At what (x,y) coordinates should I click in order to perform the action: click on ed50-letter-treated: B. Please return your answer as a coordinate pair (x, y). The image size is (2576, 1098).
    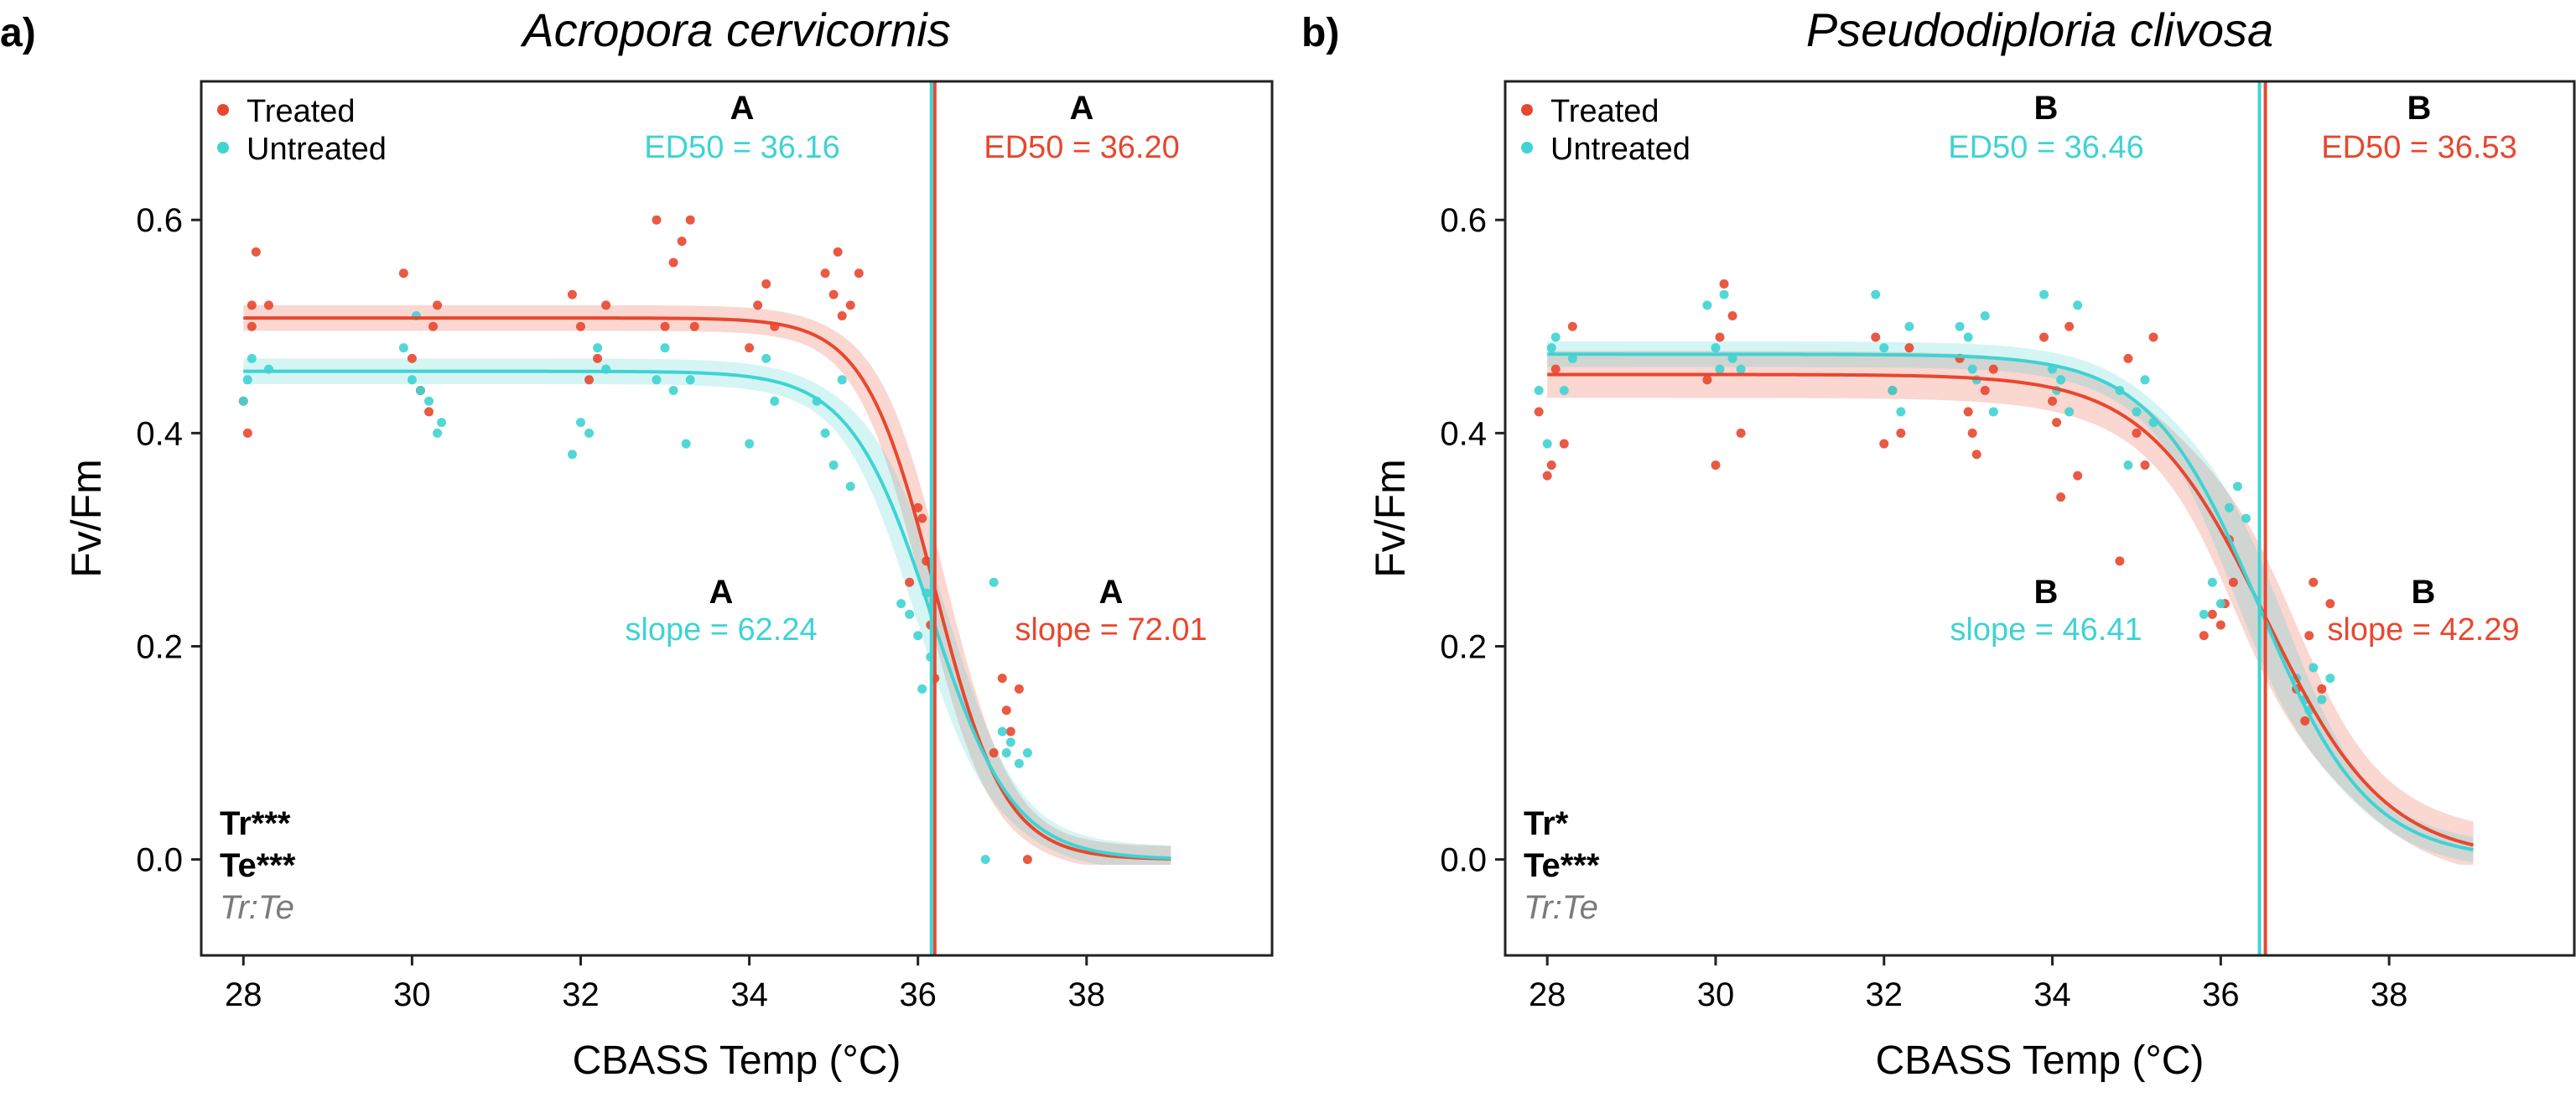
    Looking at the image, I should click on (2419, 108).